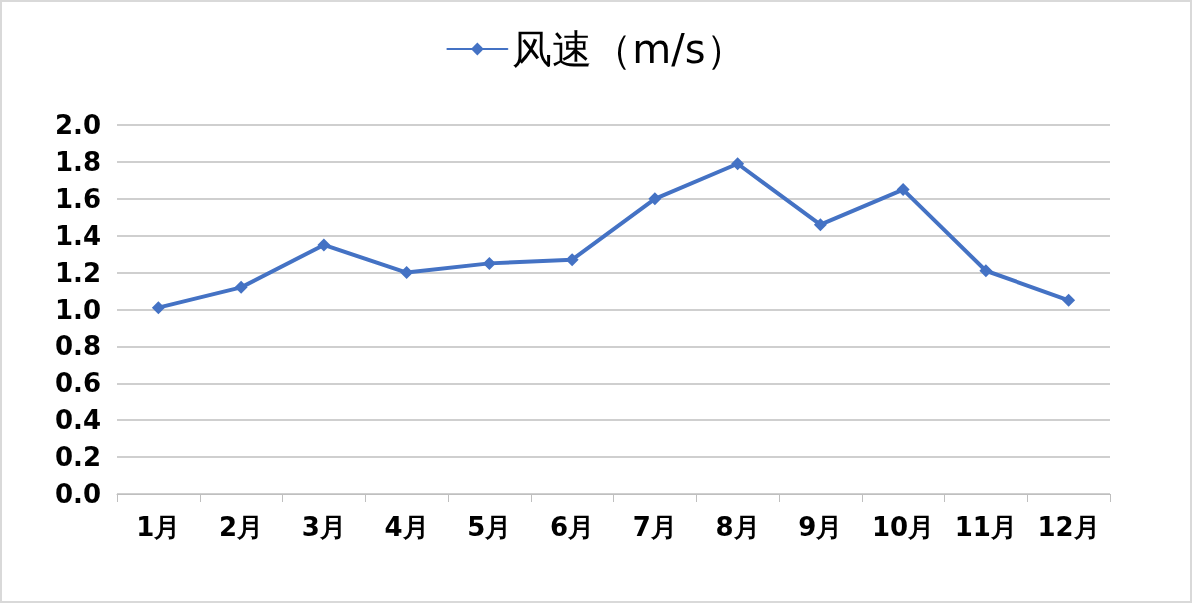 This screenshot has height=603, width=1192. I want to click on x-tick-label: 8月, so click(737, 527).